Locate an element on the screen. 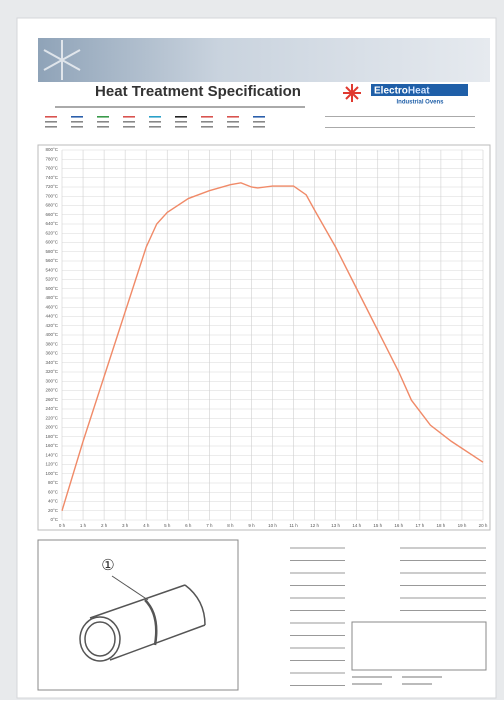  figure-box is located at coordinates (138, 615).